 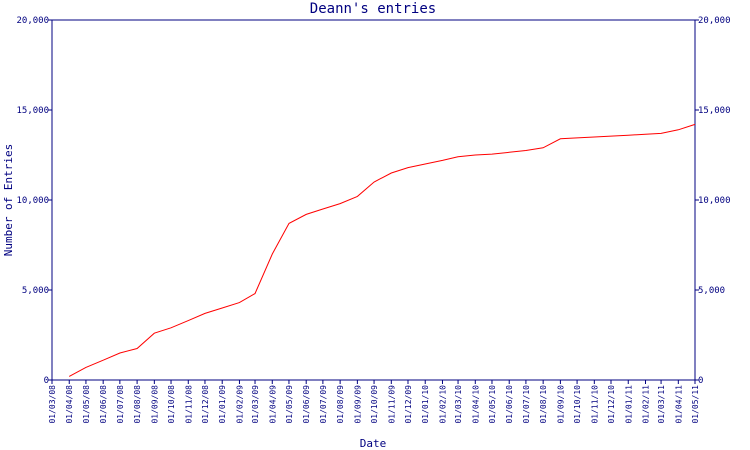 I want to click on x-tick-label: 01/01/11, so click(x=628, y=404).